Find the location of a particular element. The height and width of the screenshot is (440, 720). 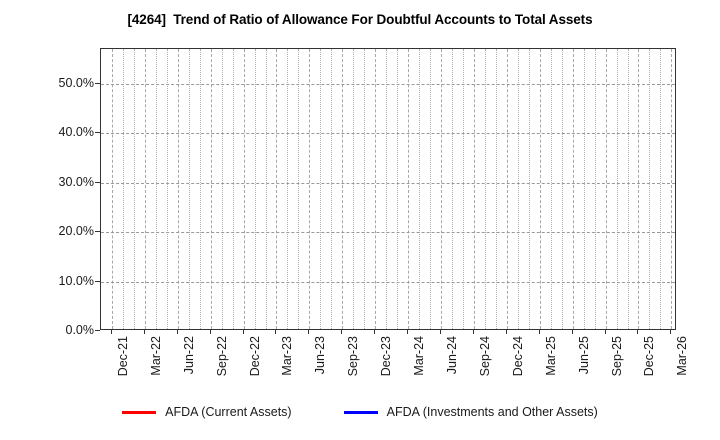

x-tick-label: Jun-24 is located at coordinates (452, 355).